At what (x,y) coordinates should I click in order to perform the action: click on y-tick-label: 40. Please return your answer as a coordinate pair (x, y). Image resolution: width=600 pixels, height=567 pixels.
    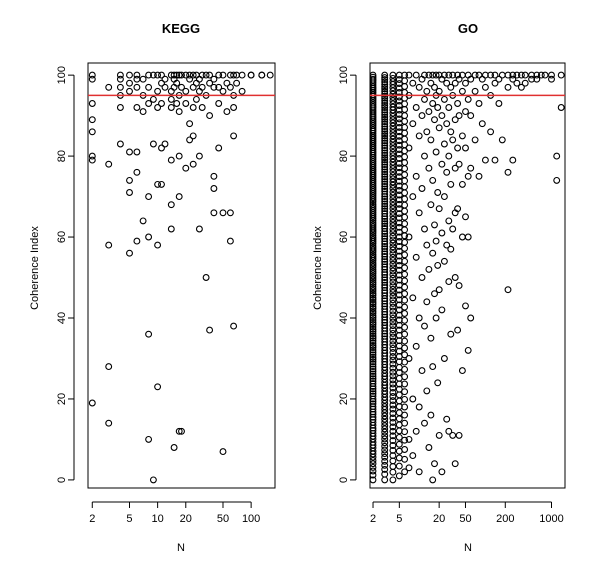
    Looking at the image, I should click on (344, 318).